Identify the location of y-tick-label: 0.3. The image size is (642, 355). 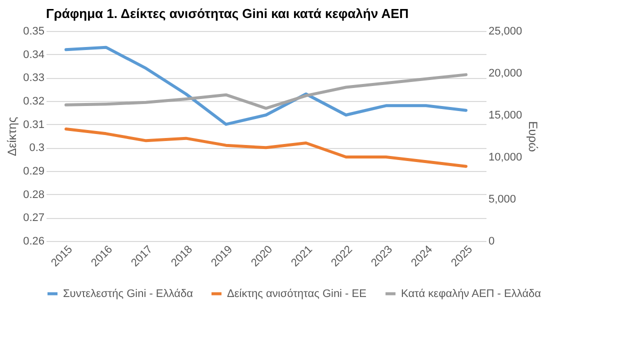
(36, 148).